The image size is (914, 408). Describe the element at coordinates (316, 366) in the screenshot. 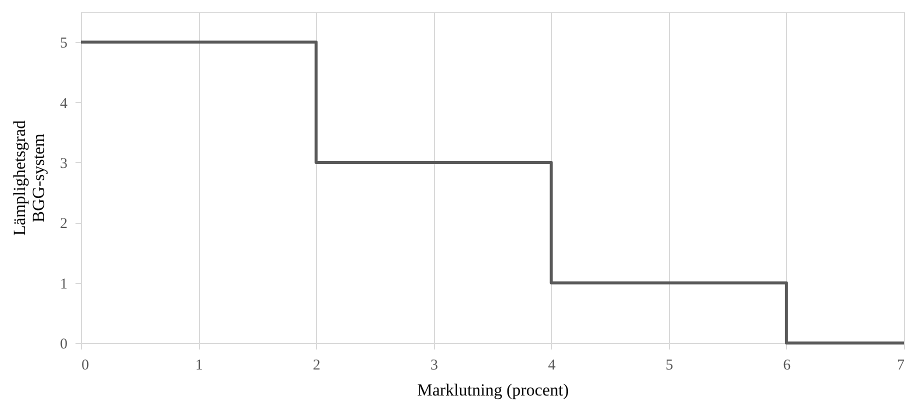

I see `x-tick-label: 2` at that location.